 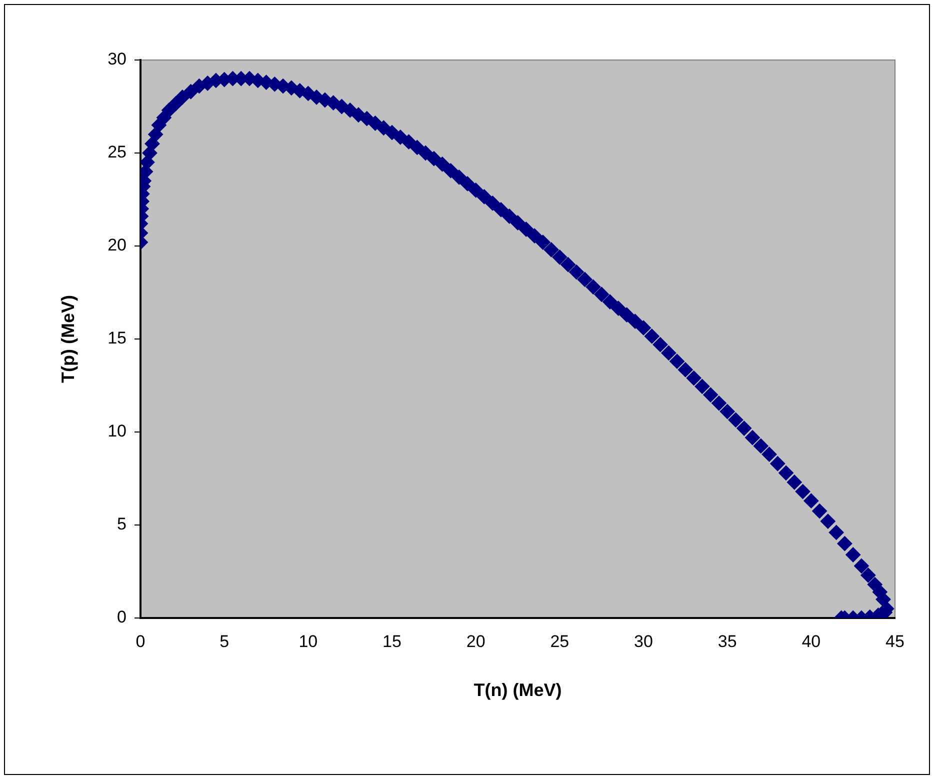 What do you see at coordinates (518, 690) in the screenshot?
I see `x-axis-title: T(n) (MeV)` at bounding box center [518, 690].